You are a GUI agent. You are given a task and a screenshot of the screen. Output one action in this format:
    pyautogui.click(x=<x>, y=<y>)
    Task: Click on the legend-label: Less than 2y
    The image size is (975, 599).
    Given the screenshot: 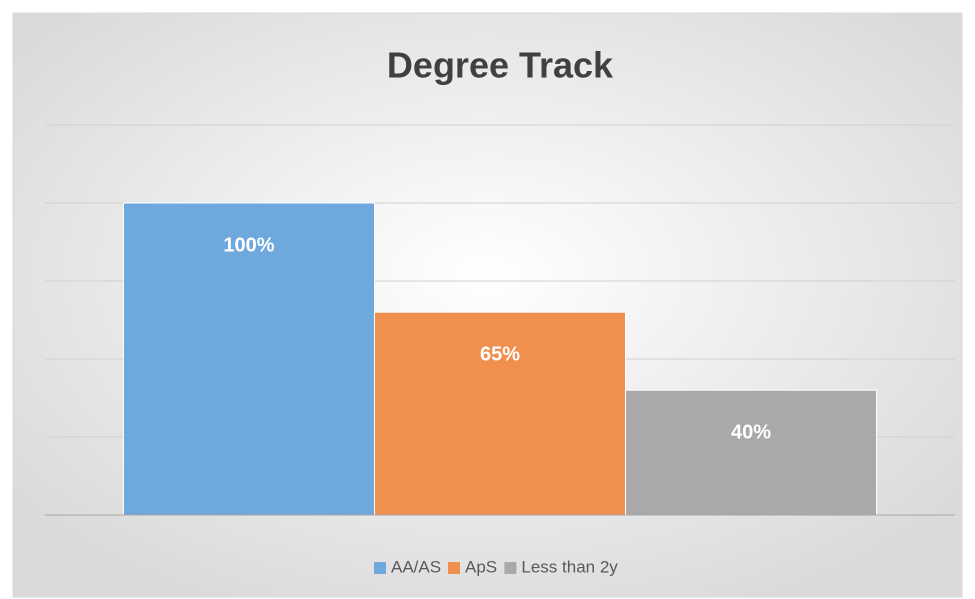 What is the action you would take?
    pyautogui.click(x=569, y=566)
    